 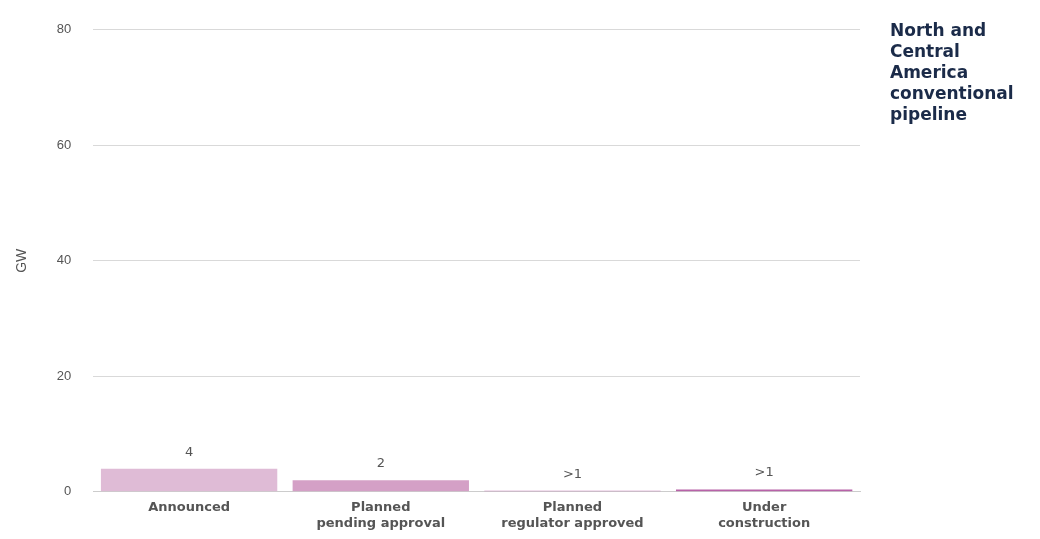 What do you see at coordinates (64, 144) in the screenshot?
I see `y-tick-label: 60` at bounding box center [64, 144].